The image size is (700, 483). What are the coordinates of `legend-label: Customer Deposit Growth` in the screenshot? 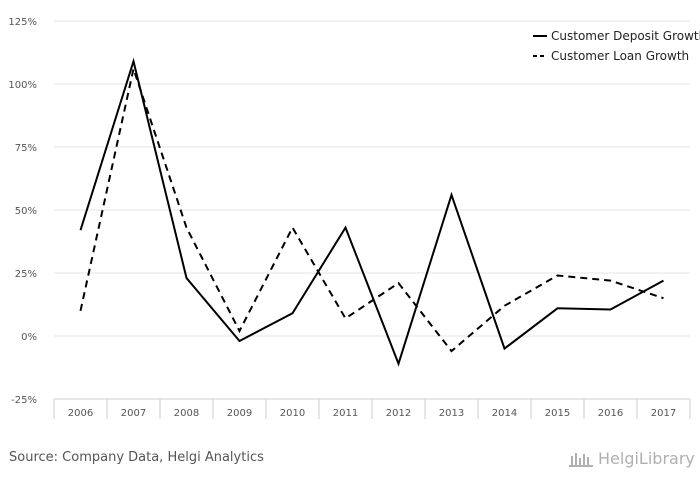 It's located at (625, 36).